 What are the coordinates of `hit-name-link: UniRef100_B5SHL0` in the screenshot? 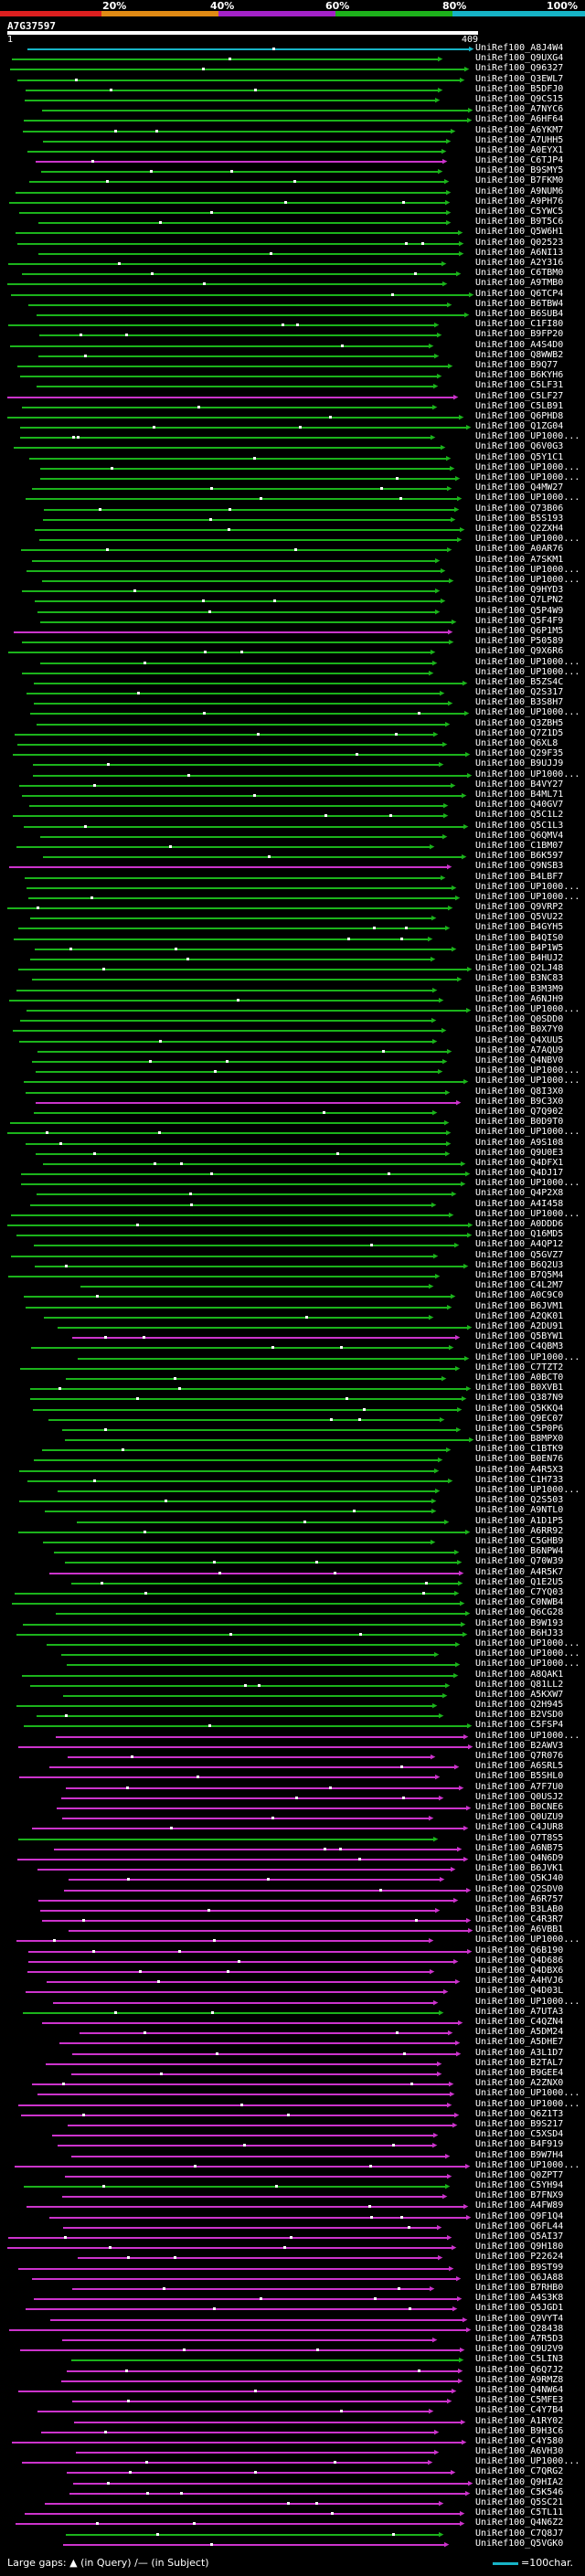 It's located at (519, 1776).